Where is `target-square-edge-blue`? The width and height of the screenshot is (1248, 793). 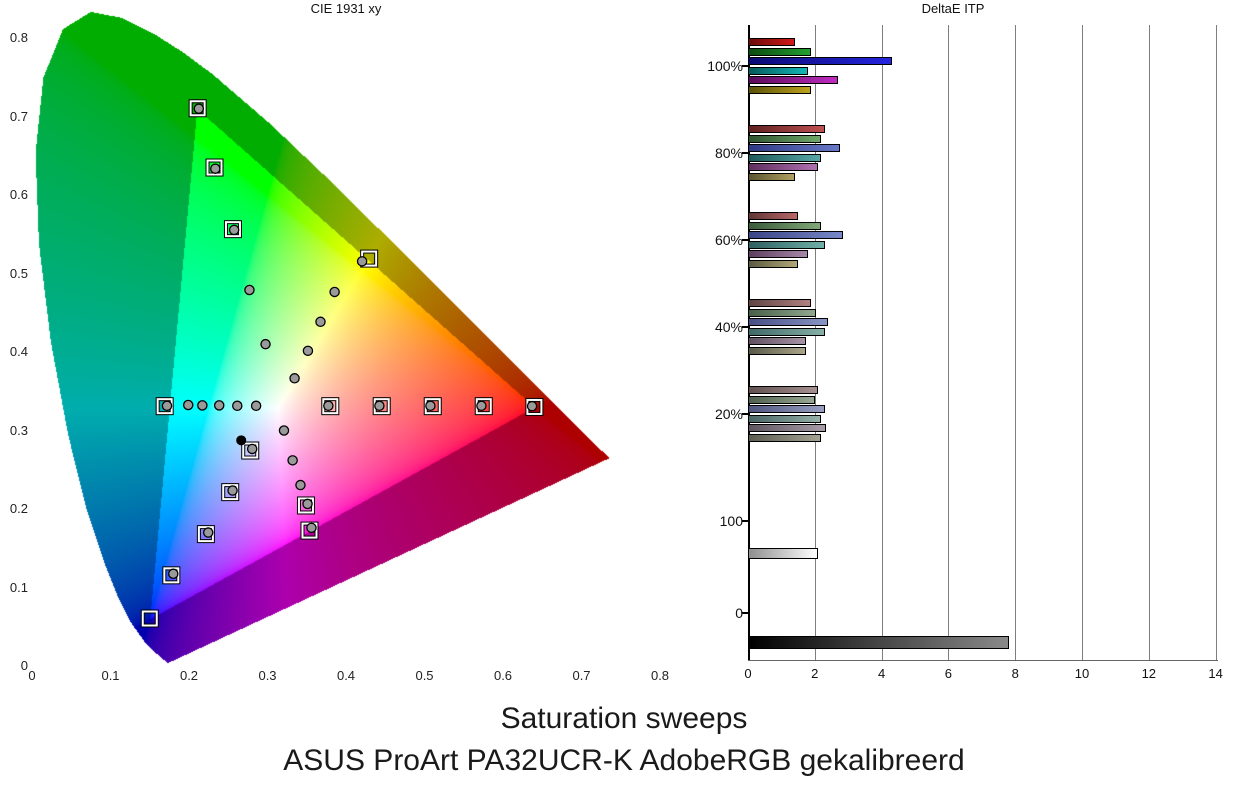 target-square-edge-blue is located at coordinates (149, 618).